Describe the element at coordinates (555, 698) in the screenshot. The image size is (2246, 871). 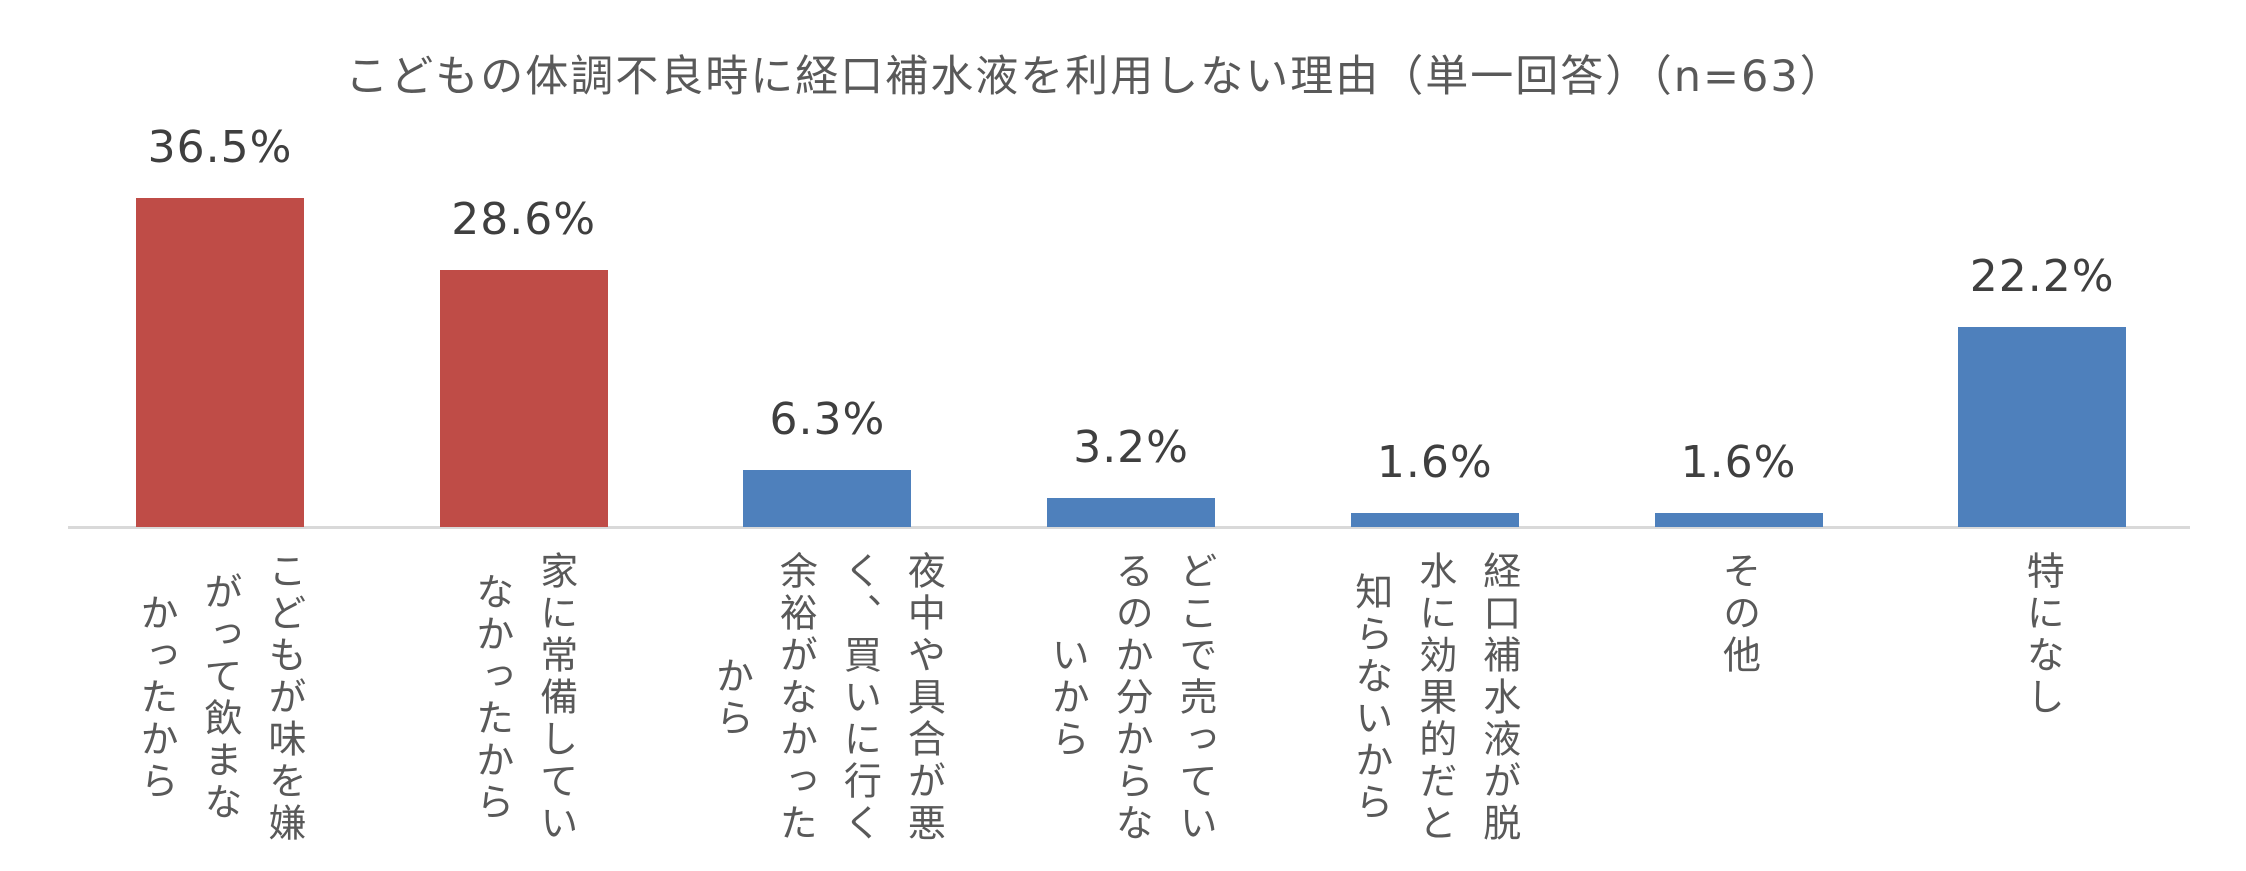
I see `category-label-line: 家に常備してい` at that location.